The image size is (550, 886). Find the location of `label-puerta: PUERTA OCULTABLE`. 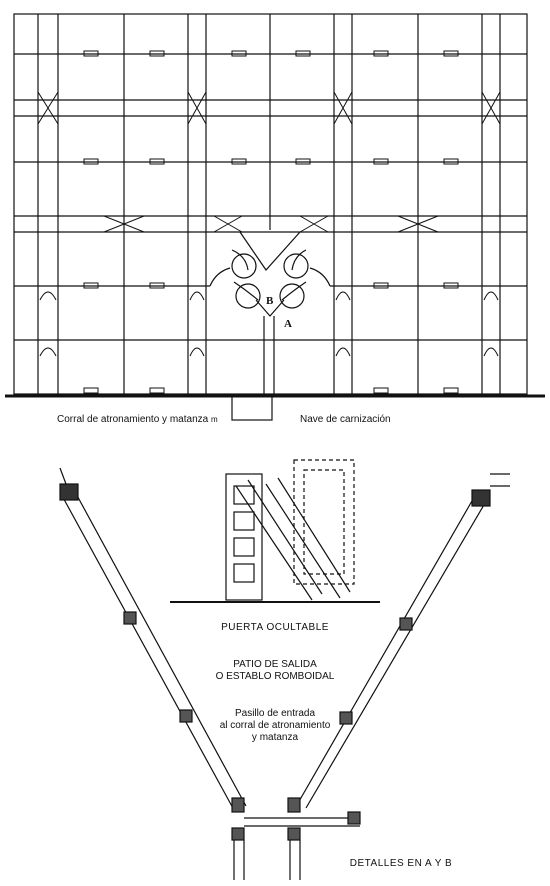

label-puerta: PUERTA OCULTABLE is located at coordinates (275, 627).